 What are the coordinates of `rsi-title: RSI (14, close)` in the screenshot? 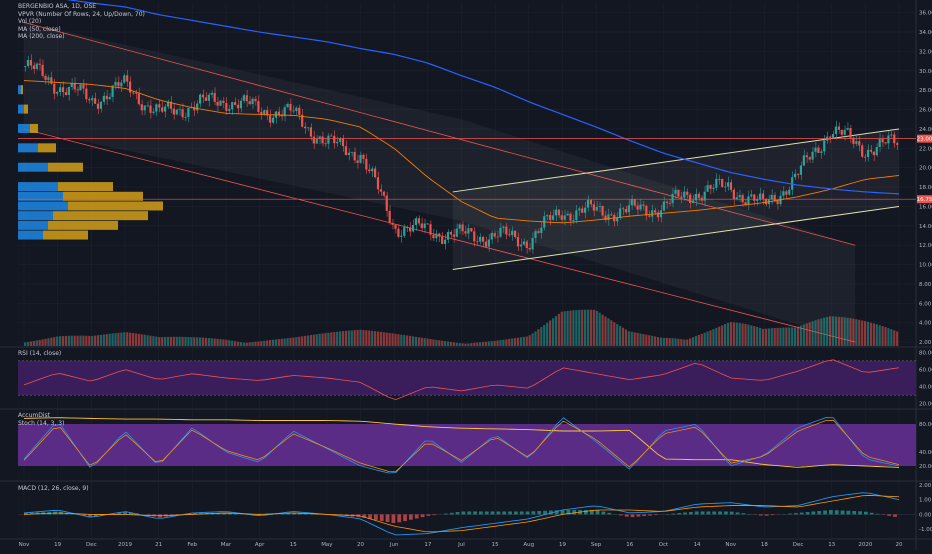 It's located at (39, 354).